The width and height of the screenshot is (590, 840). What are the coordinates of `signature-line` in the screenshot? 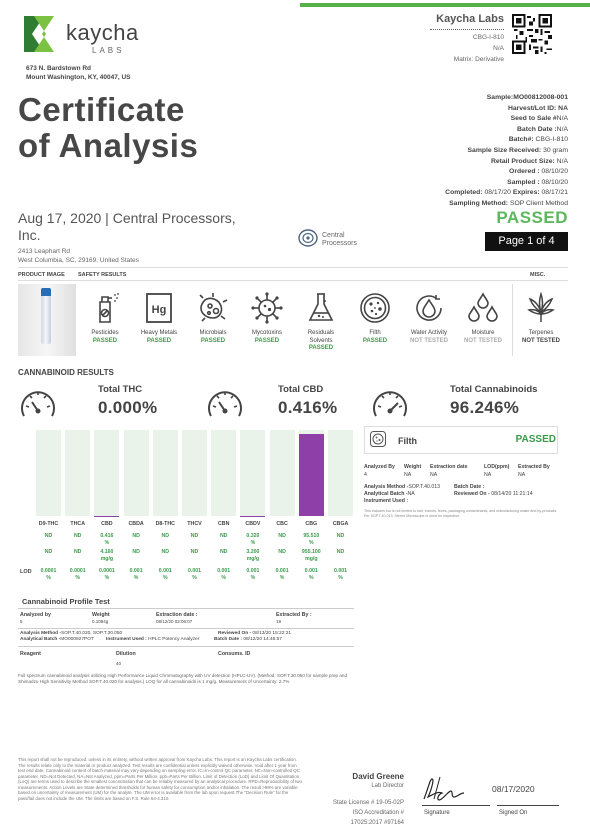 It's located at (456, 805).